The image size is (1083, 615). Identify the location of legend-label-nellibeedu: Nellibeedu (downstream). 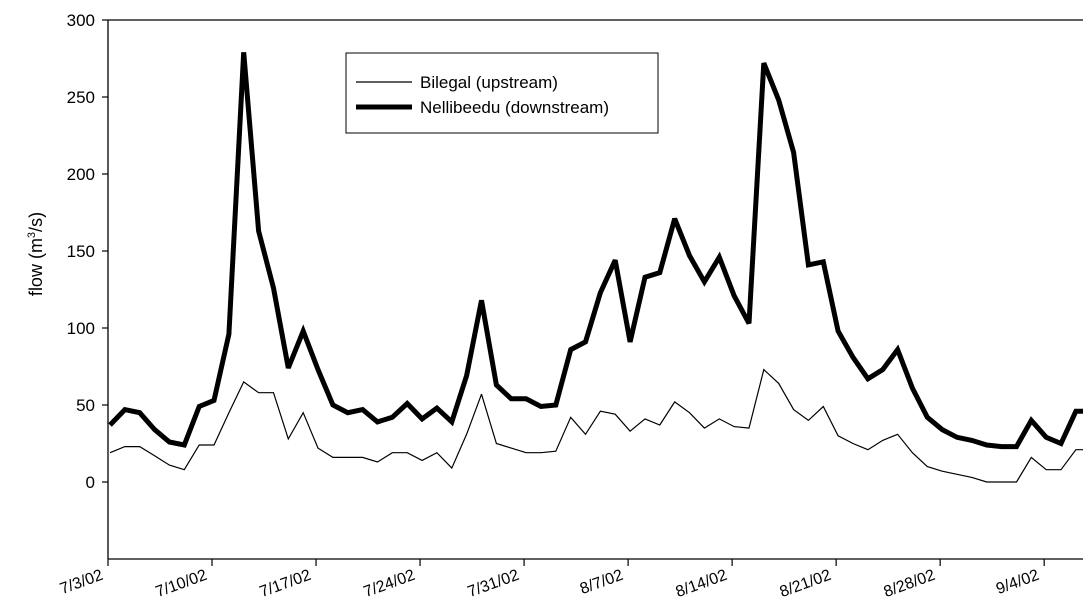
(514, 107).